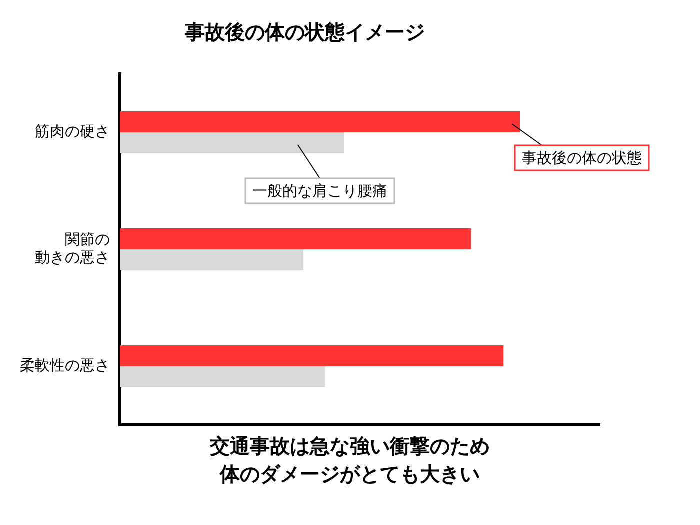 The width and height of the screenshot is (700, 525). Describe the element at coordinates (72, 131) in the screenshot. I see `y-tick-label: 筋肉の硬さ` at that location.